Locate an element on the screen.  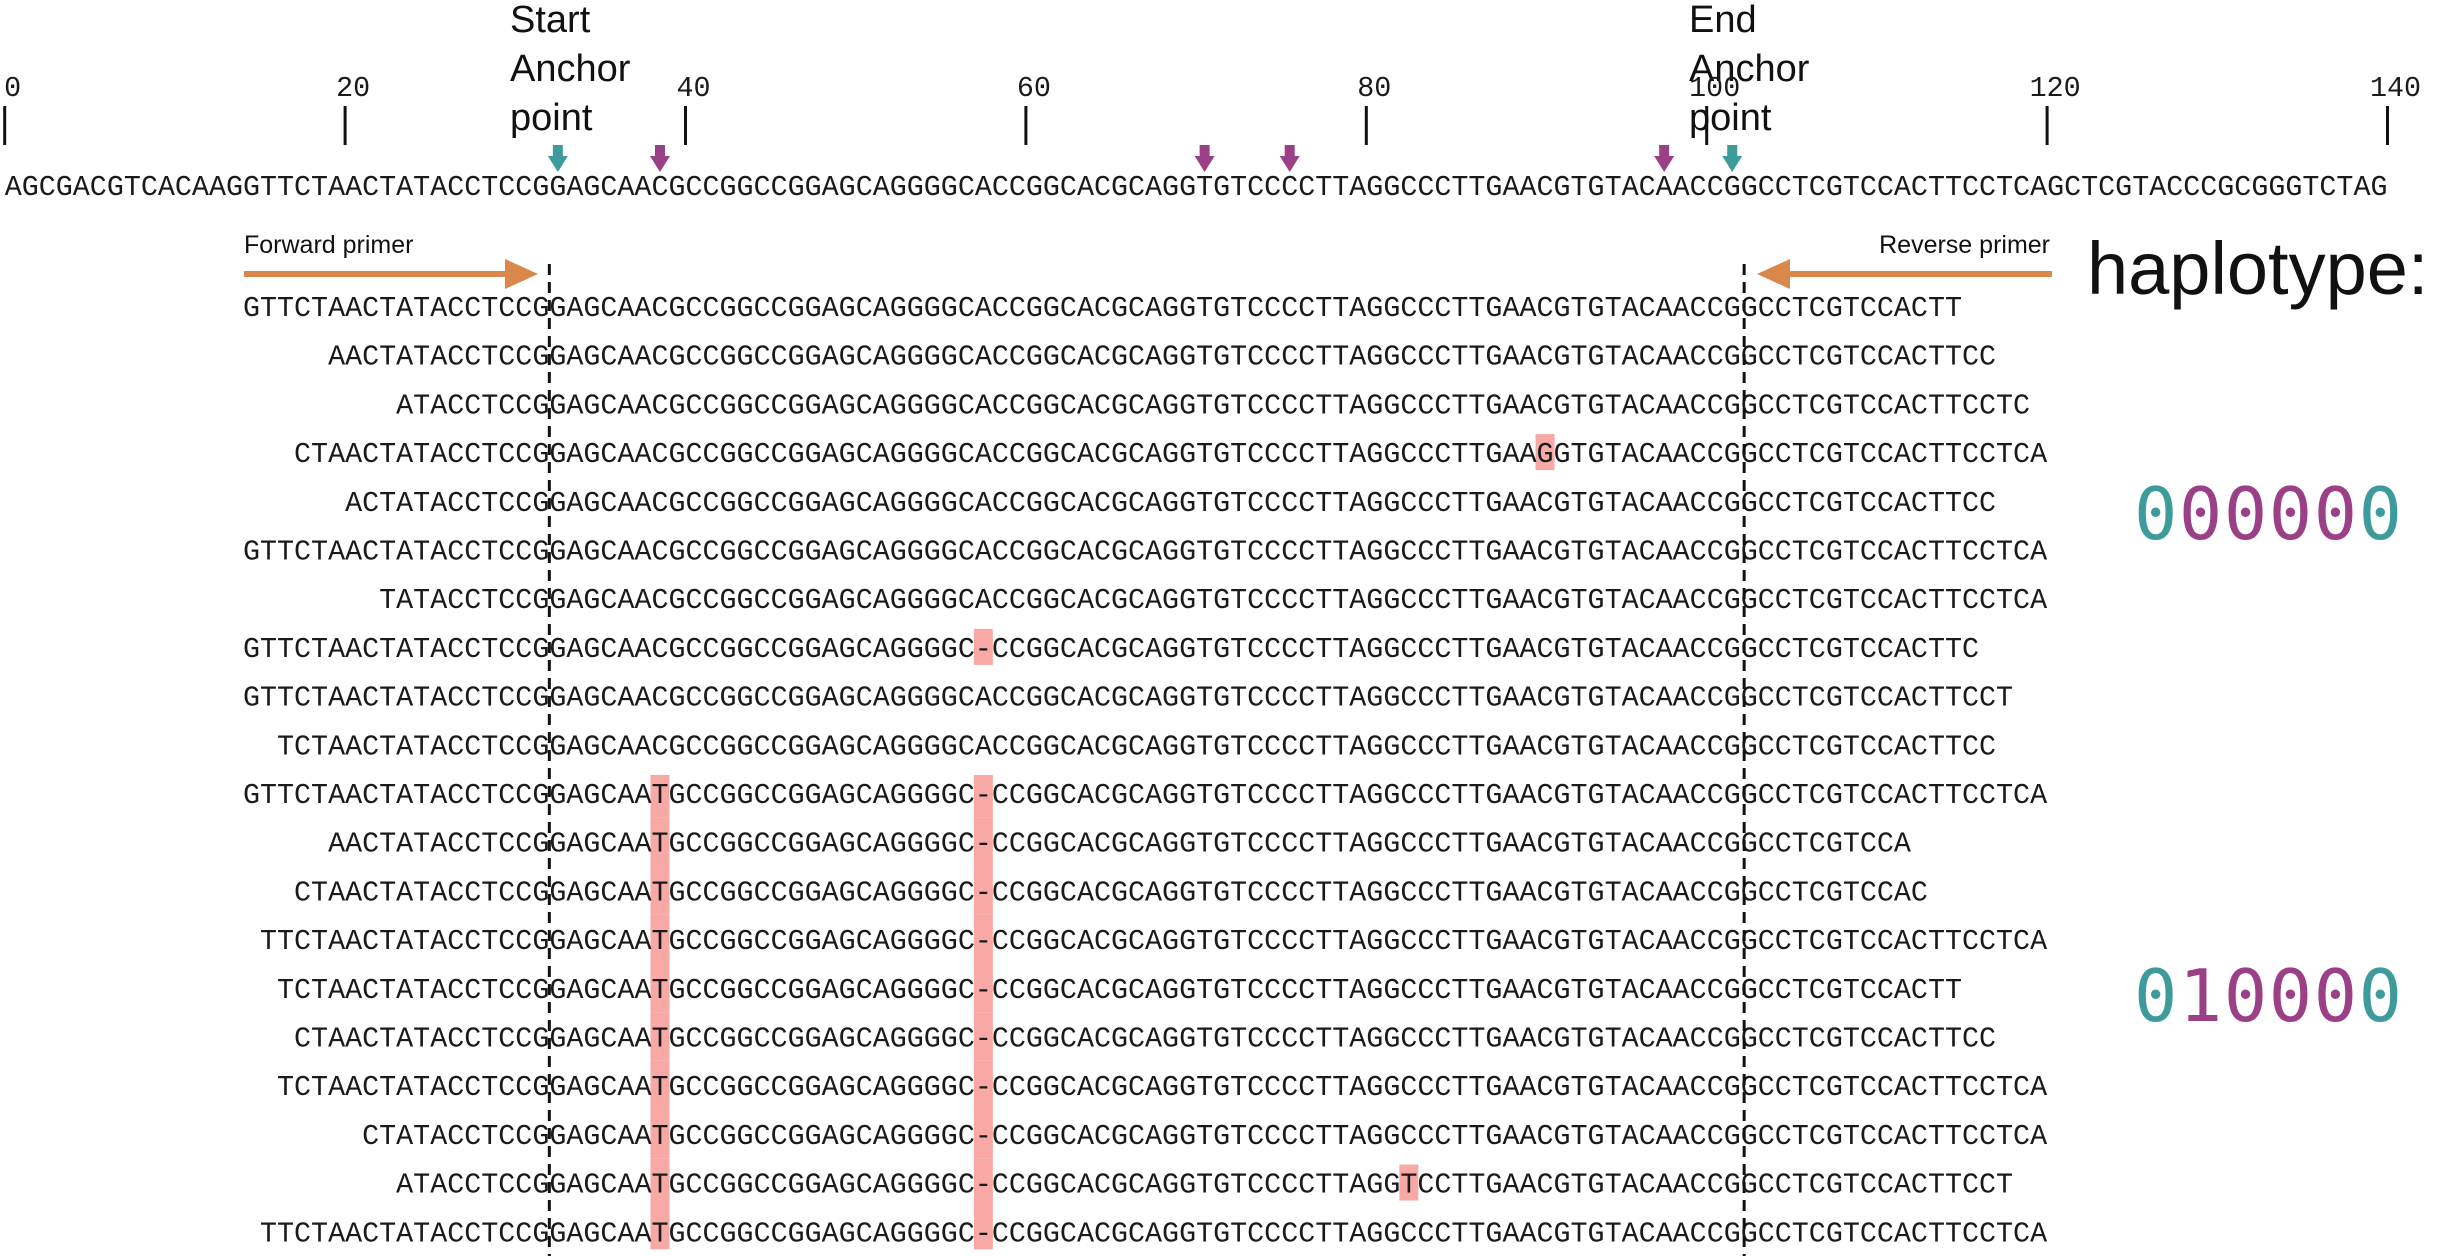
forward-primer-label: Forward primer is located at coordinates (328, 245).